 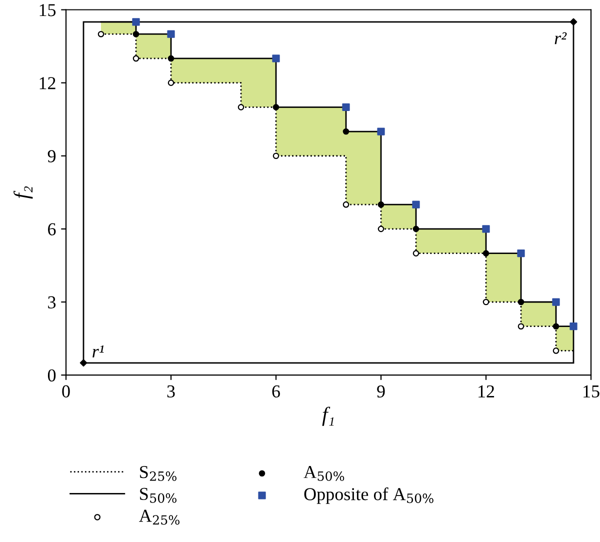 What do you see at coordinates (66, 391) in the screenshot?
I see `x-tick-label: 0` at bounding box center [66, 391].